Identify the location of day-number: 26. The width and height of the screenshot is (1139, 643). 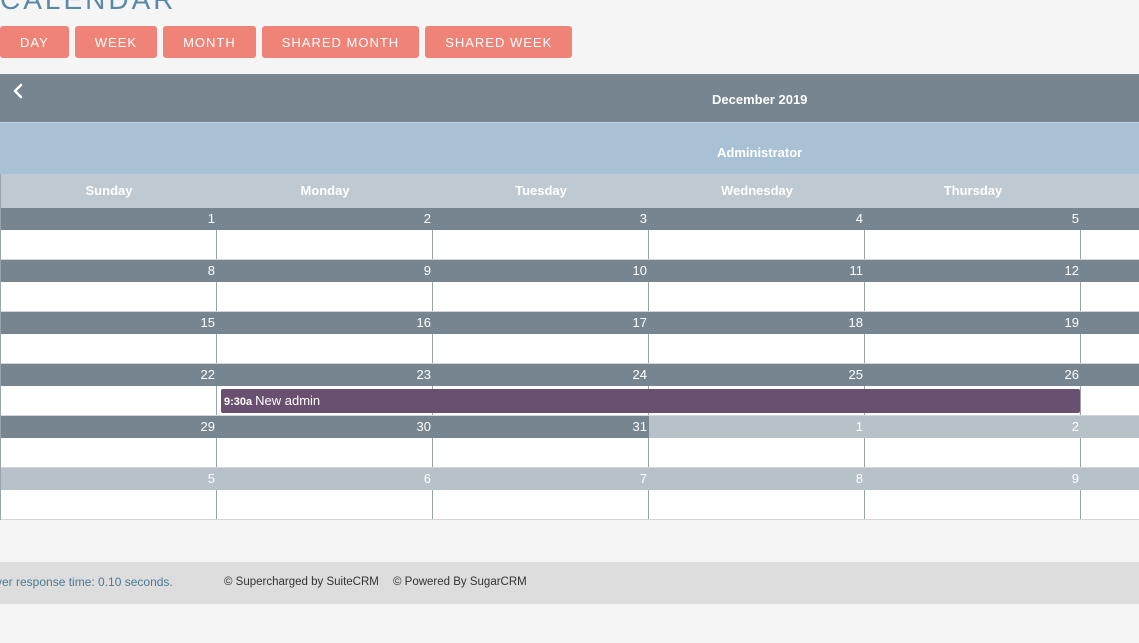
(1071, 374).